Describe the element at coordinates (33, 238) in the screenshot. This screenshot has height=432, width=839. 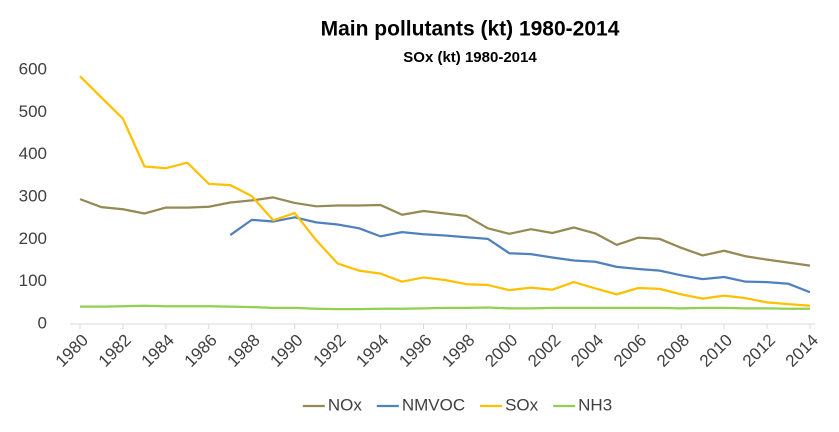
I see `y-tick-label: 200` at that location.